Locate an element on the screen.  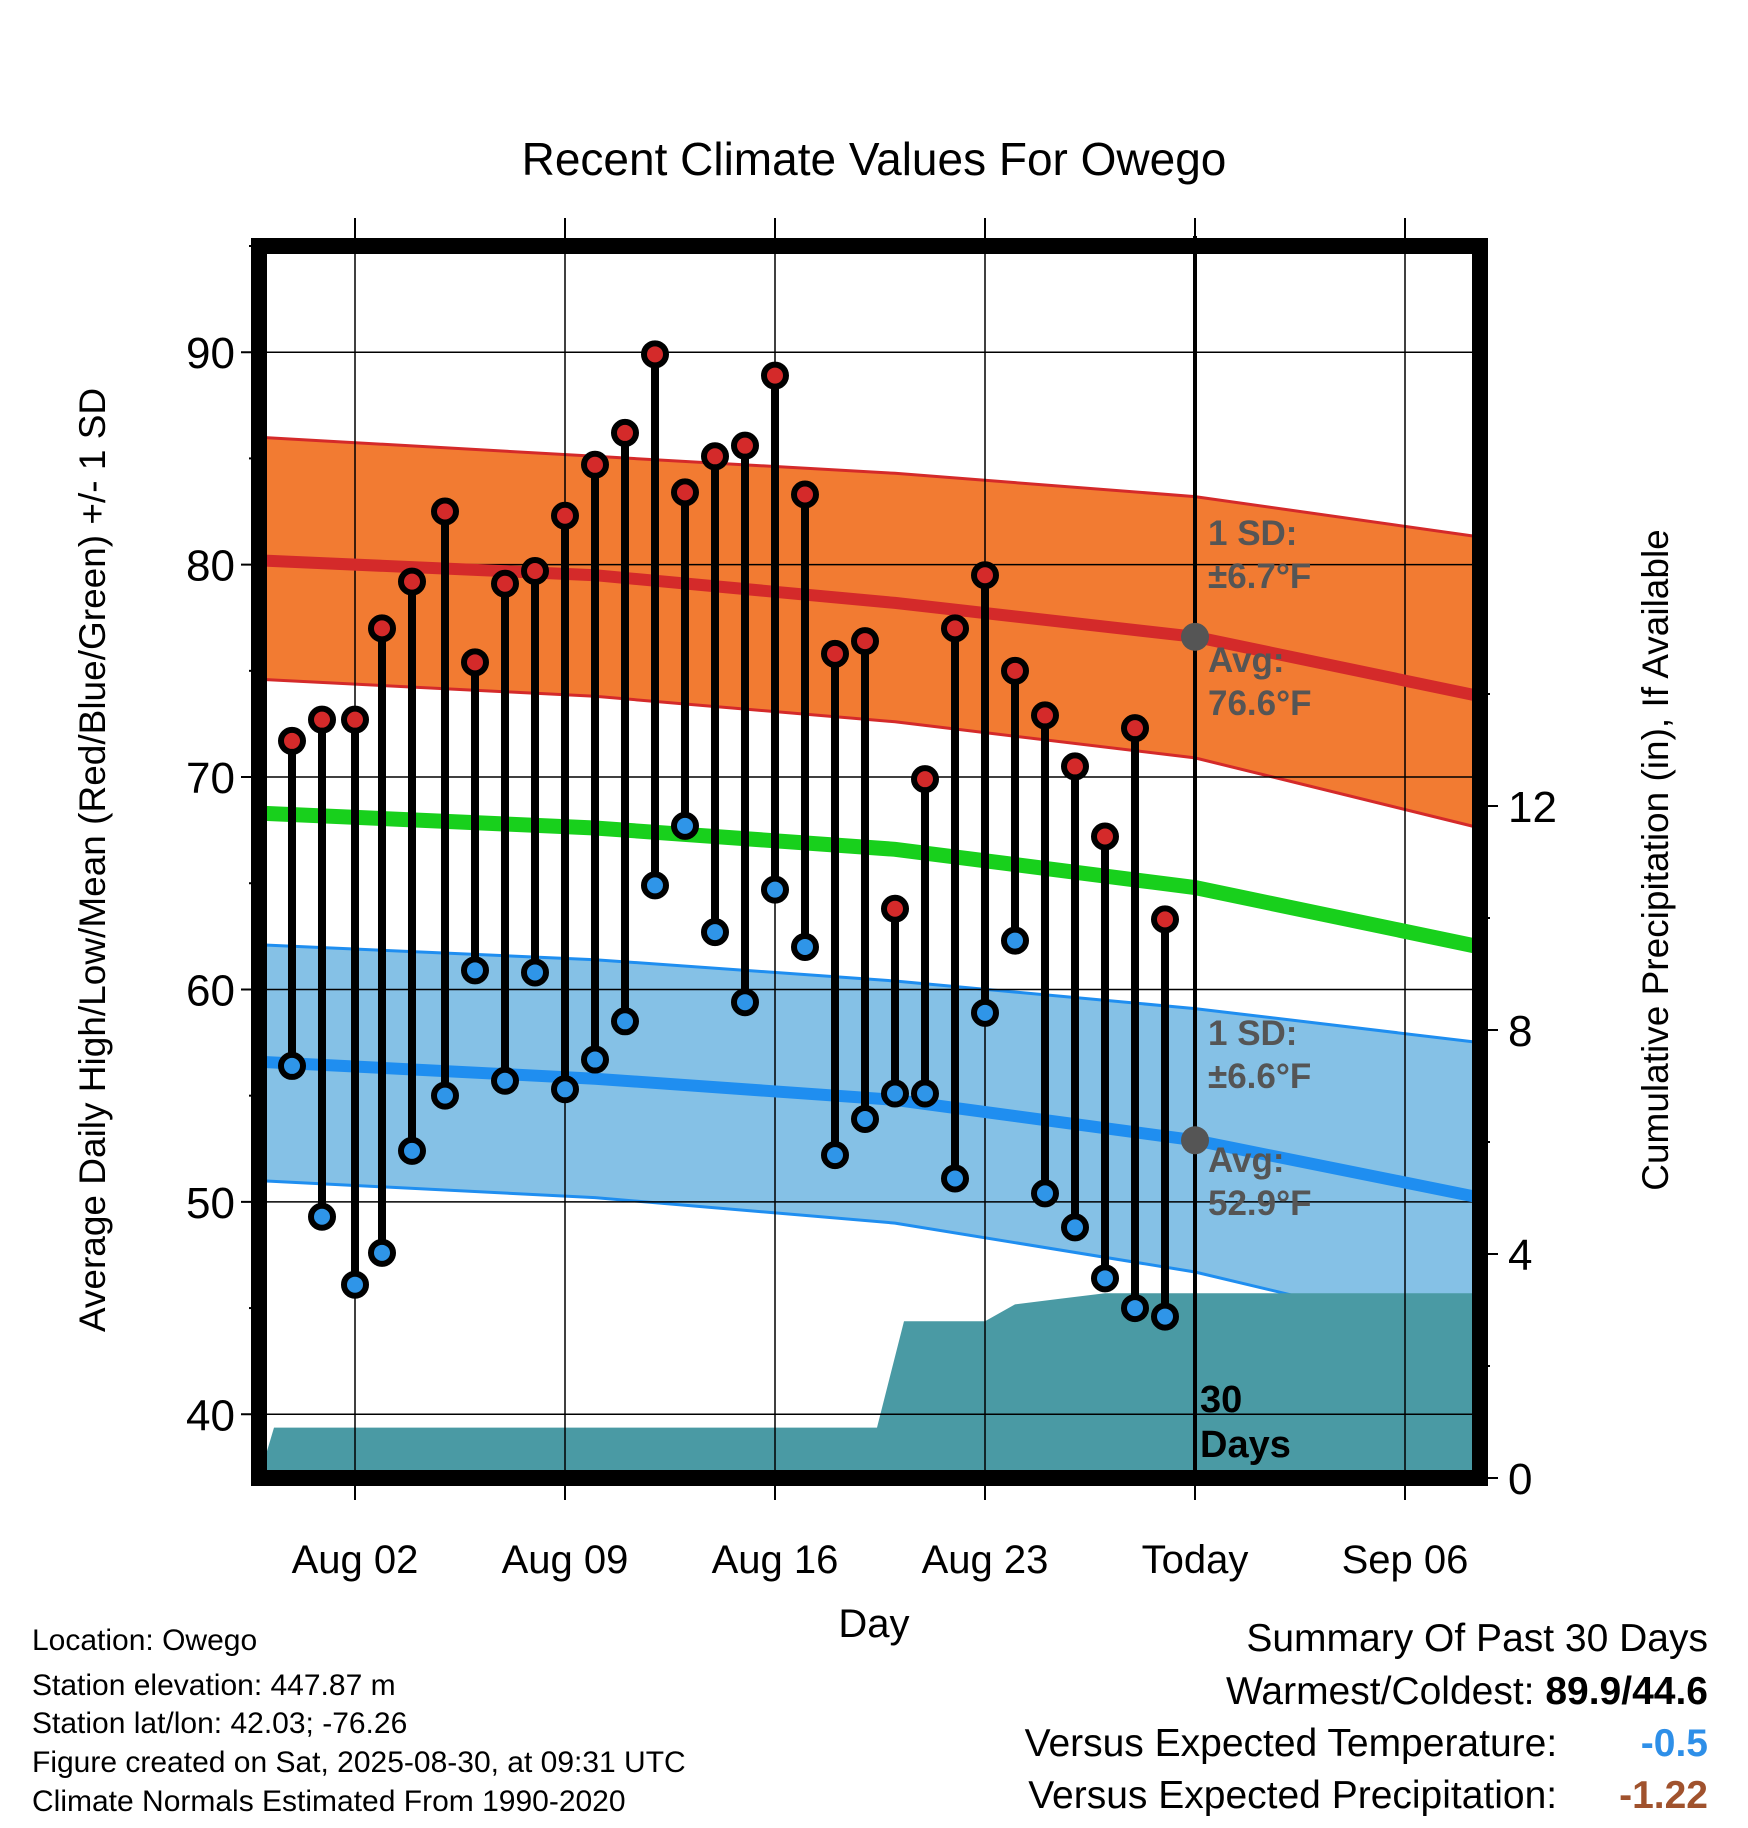
y2-tick-label: 0 is located at coordinates (1520, 1479).